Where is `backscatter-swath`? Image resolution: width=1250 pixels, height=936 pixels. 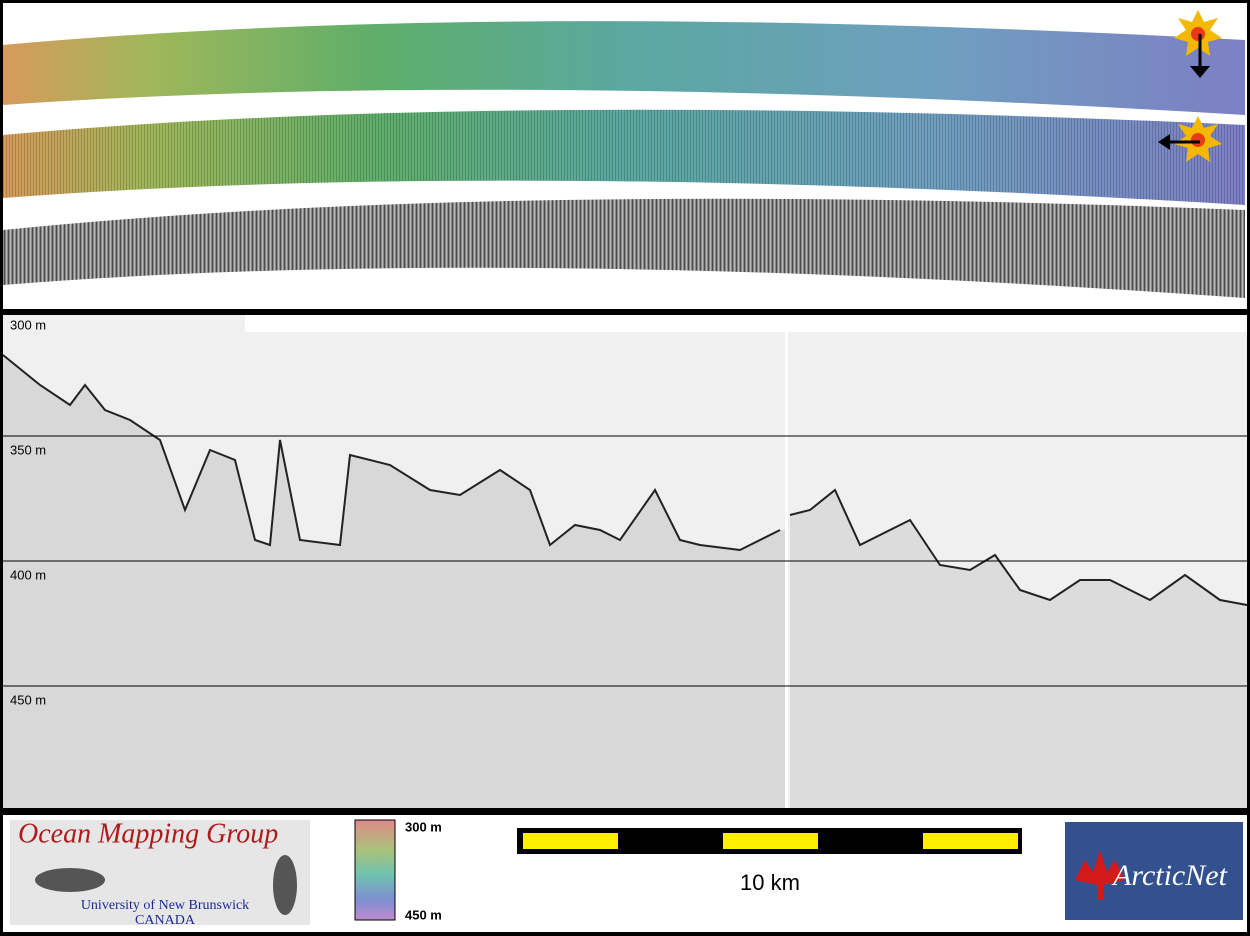 backscatter-swath is located at coordinates (624, 248).